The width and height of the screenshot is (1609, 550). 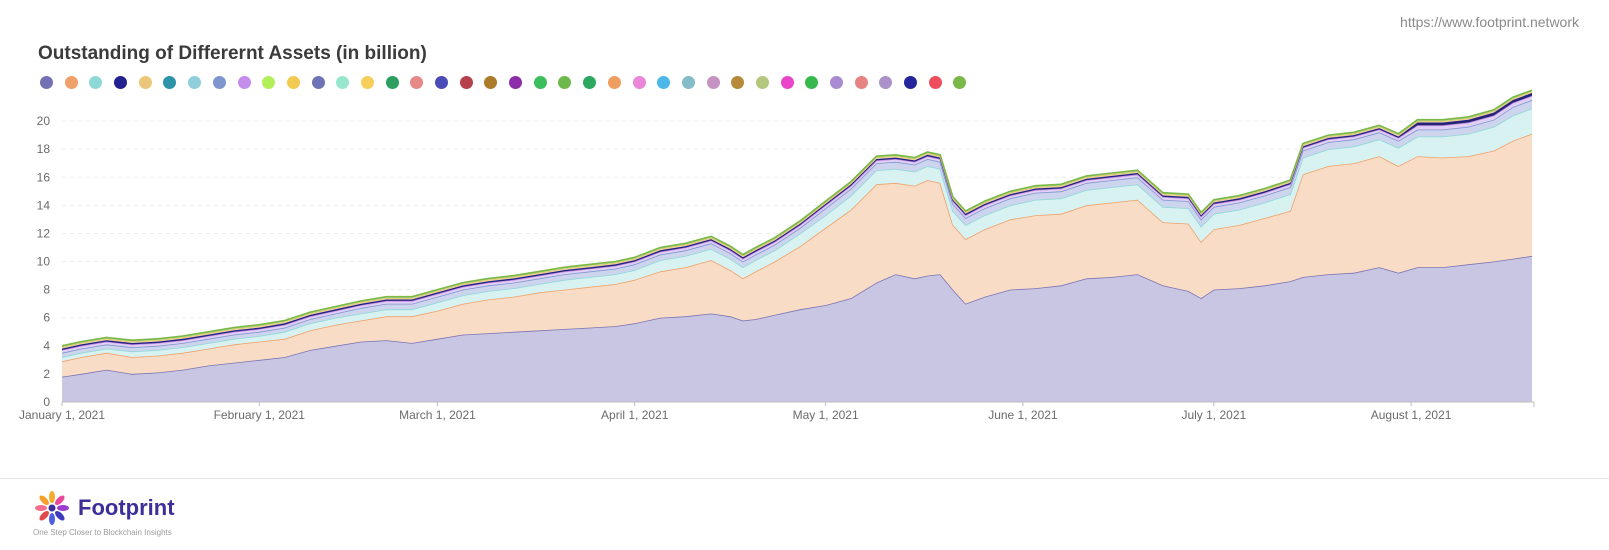 I want to click on x-tick-label: April 1, 2021, so click(x=635, y=415).